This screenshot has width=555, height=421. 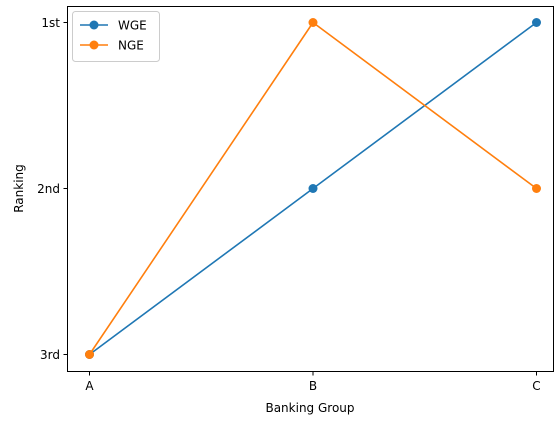 What do you see at coordinates (309, 408) in the screenshot?
I see `x-axis-label: Banking Group` at bounding box center [309, 408].